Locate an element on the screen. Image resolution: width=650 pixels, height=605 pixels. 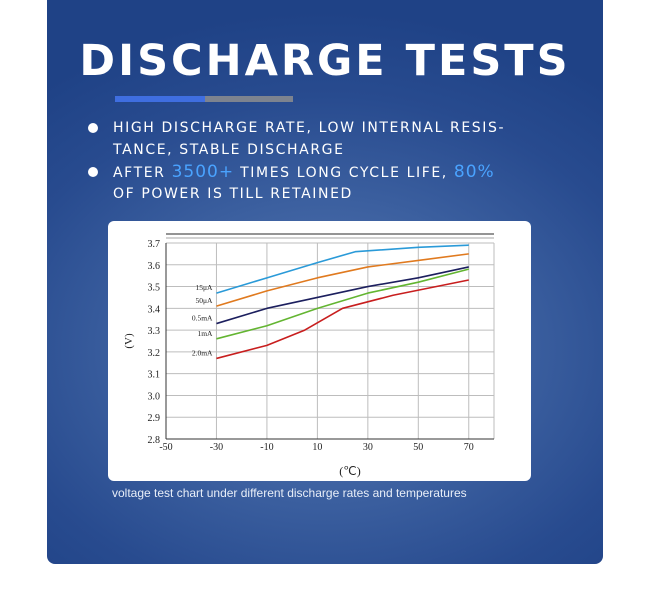
bullet-1-line-1: HIGH DISCHARGE RATE, LOW INTERNAL RESIS- is located at coordinates (309, 128).